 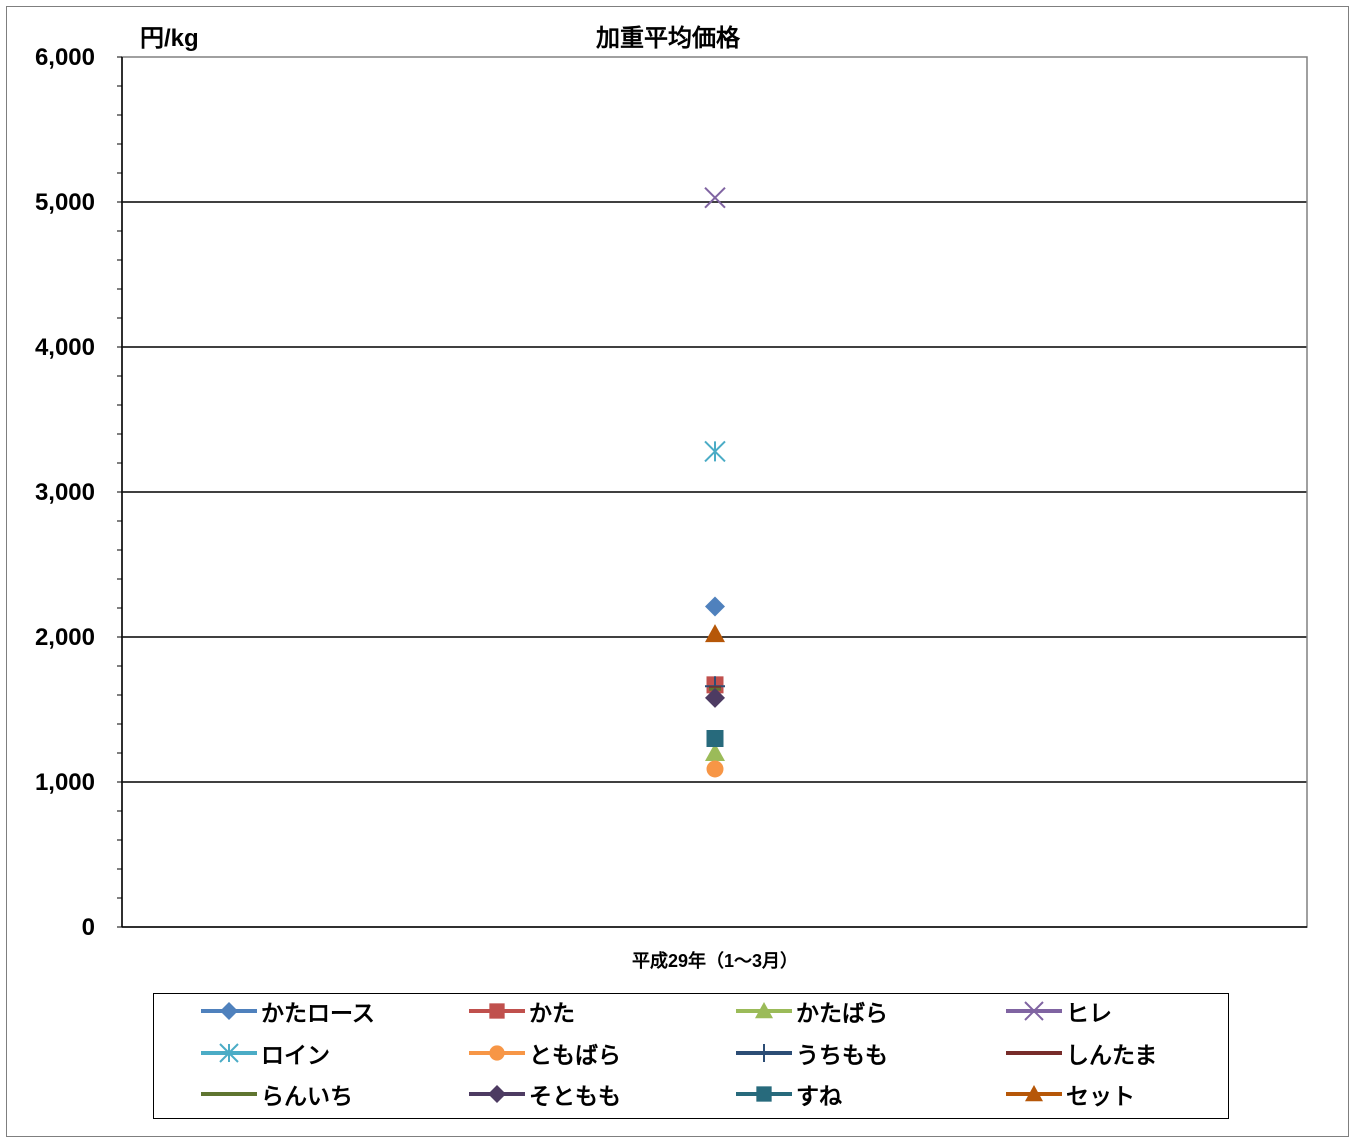 What do you see at coordinates (842, 1056) in the screenshot?
I see `legend-label: うちもも` at bounding box center [842, 1056].